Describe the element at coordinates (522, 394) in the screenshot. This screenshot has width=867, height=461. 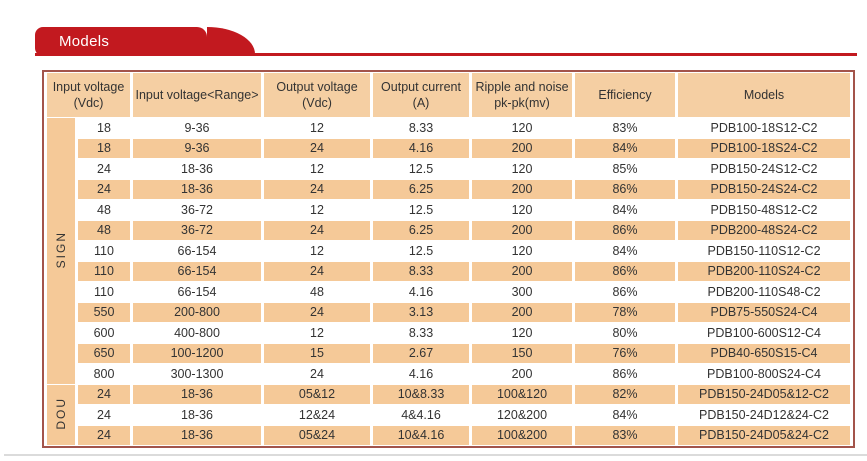
I see `cell: 100&120` at that location.